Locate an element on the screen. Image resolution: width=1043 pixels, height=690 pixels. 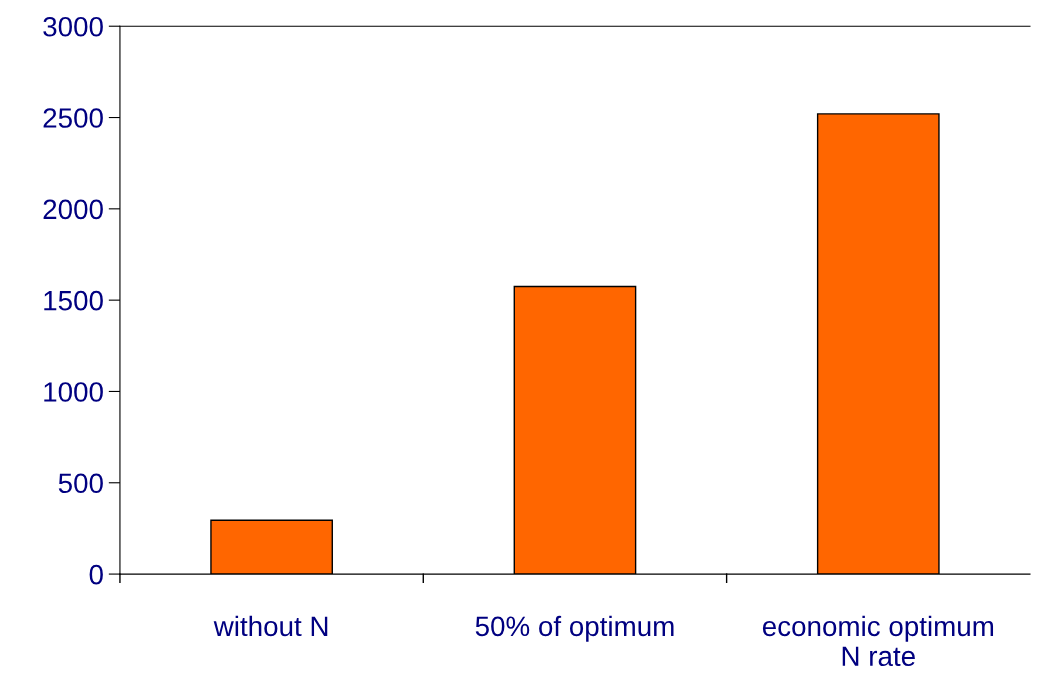
y-tick-label: 1000 is located at coordinates (73, 392).